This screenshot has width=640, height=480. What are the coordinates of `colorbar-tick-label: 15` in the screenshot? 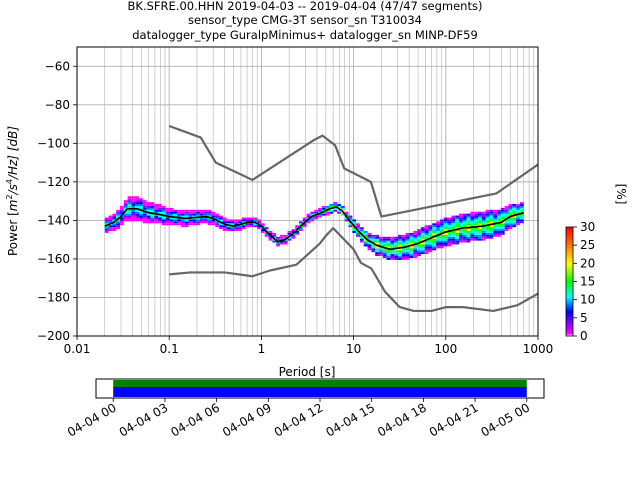 It's located at (587, 282).